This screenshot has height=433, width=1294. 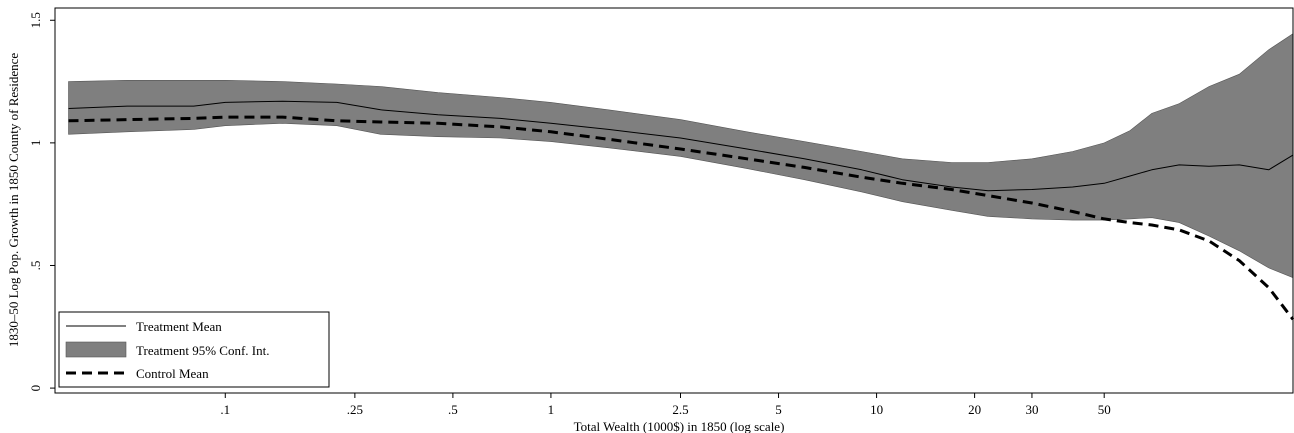 What do you see at coordinates (551, 409) in the screenshot?
I see `x-tick-label: 1` at bounding box center [551, 409].